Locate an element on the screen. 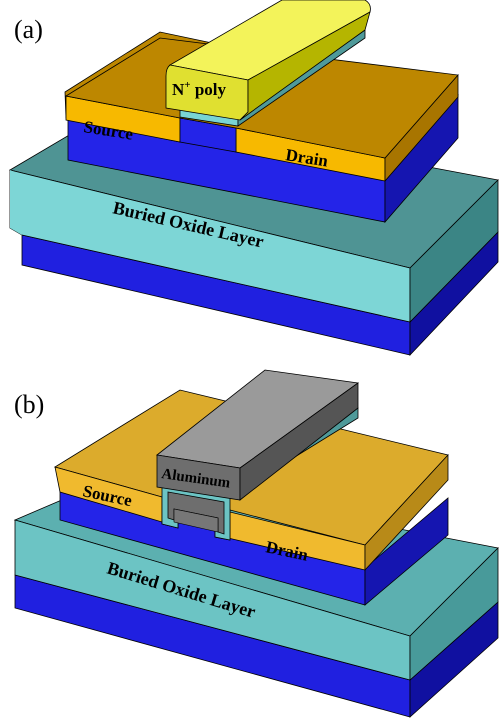 The image size is (501, 720). panel-a-poly-gate is located at coordinates (268, 60).